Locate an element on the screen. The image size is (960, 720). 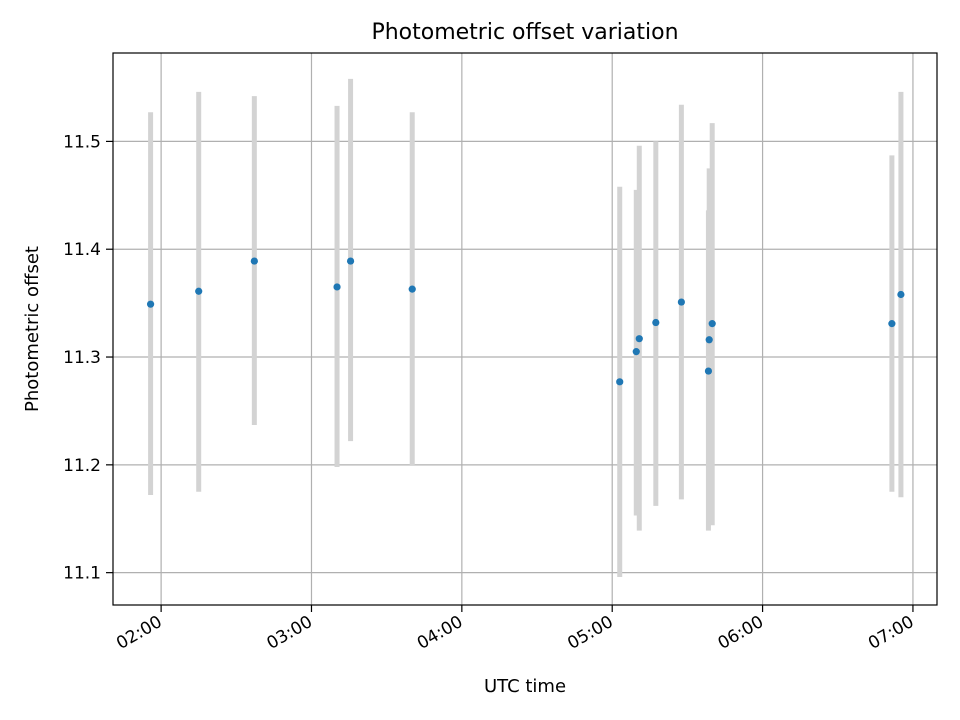
x-axis-label: UTC time is located at coordinates (525, 686).